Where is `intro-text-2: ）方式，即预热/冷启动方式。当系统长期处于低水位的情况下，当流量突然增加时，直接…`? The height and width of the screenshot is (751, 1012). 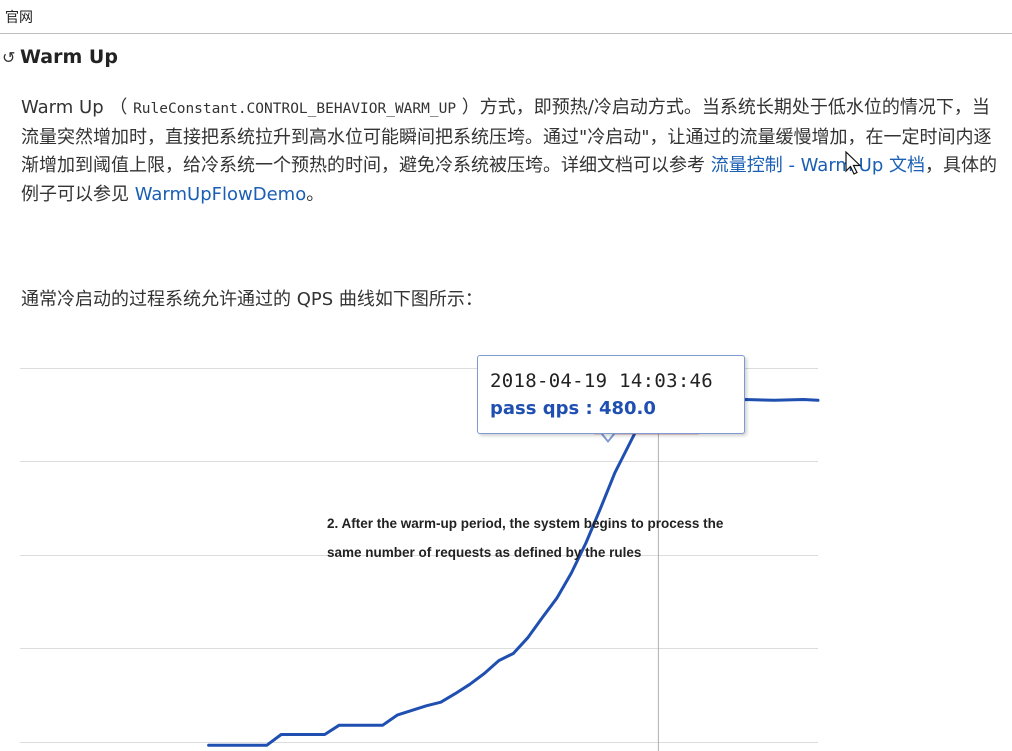
intro-text-2: ）方式，即预热/冷启动方式。当系统长期处于低水位的情况下，当流量突然增加时，直接… is located at coordinates (506, 136).